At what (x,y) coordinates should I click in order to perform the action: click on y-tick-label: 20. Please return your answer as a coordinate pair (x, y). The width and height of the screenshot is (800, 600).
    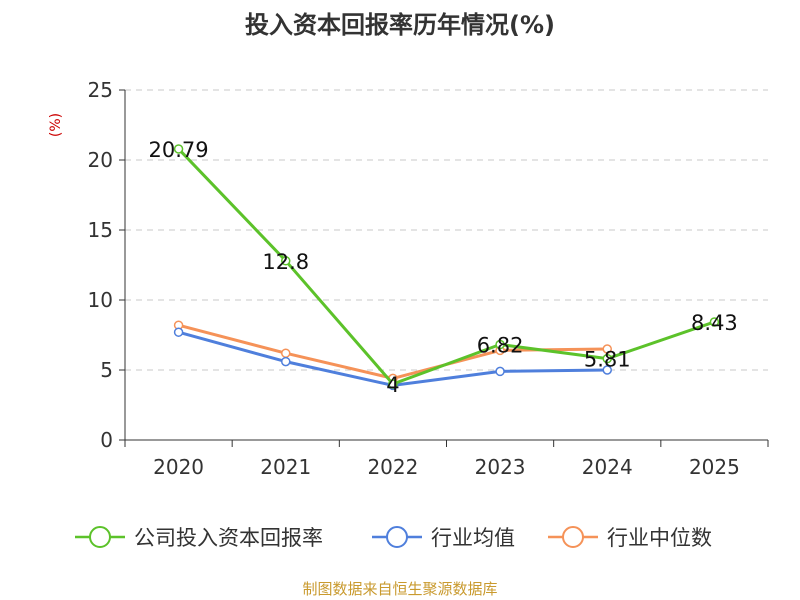
    Looking at the image, I should click on (100, 160).